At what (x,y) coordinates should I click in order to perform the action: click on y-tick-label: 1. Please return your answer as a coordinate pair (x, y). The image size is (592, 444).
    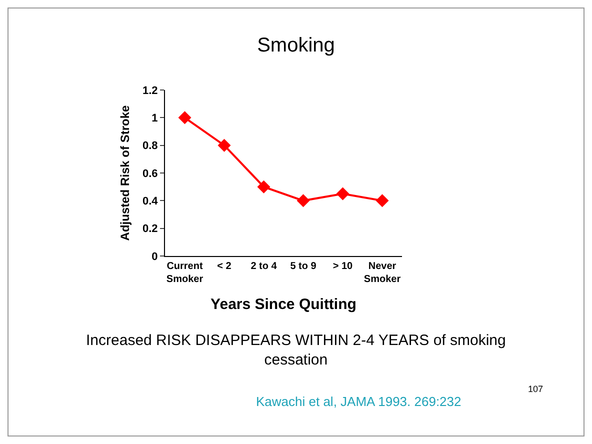
    Looking at the image, I should click on (155, 118).